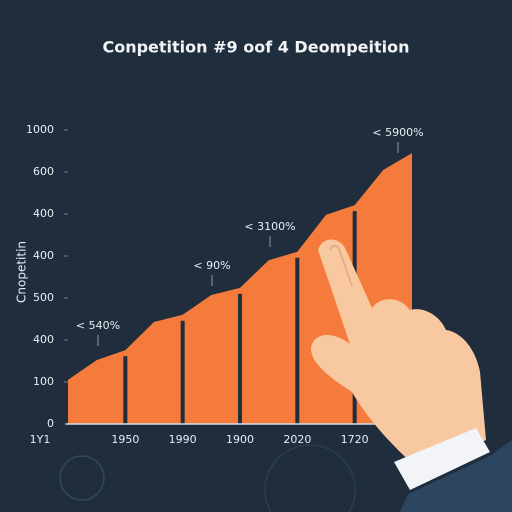  What do you see at coordinates (240, 439) in the screenshot?
I see `x-tick-label: 1900` at bounding box center [240, 439].